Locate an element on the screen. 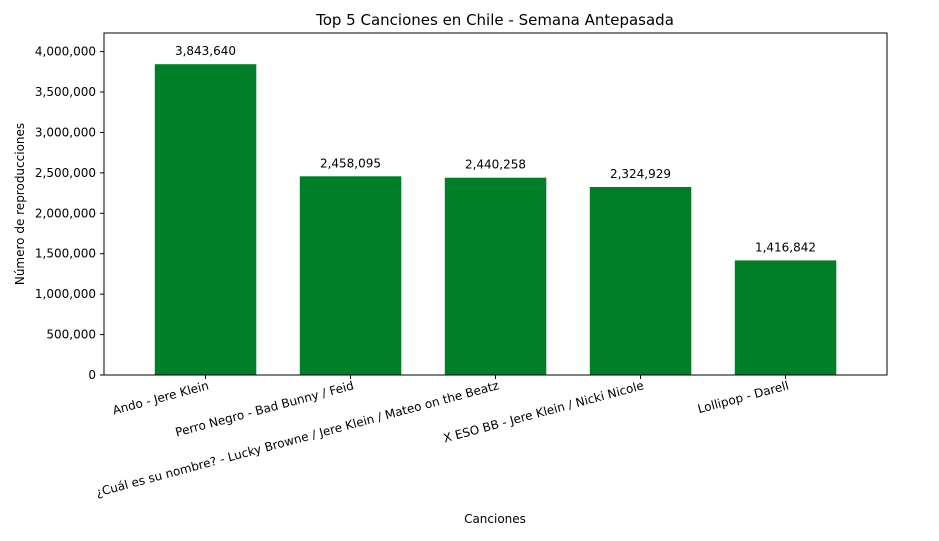 The height and width of the screenshot is (541, 939). y-tick-label-6: 2,500,000 is located at coordinates (65, 173).